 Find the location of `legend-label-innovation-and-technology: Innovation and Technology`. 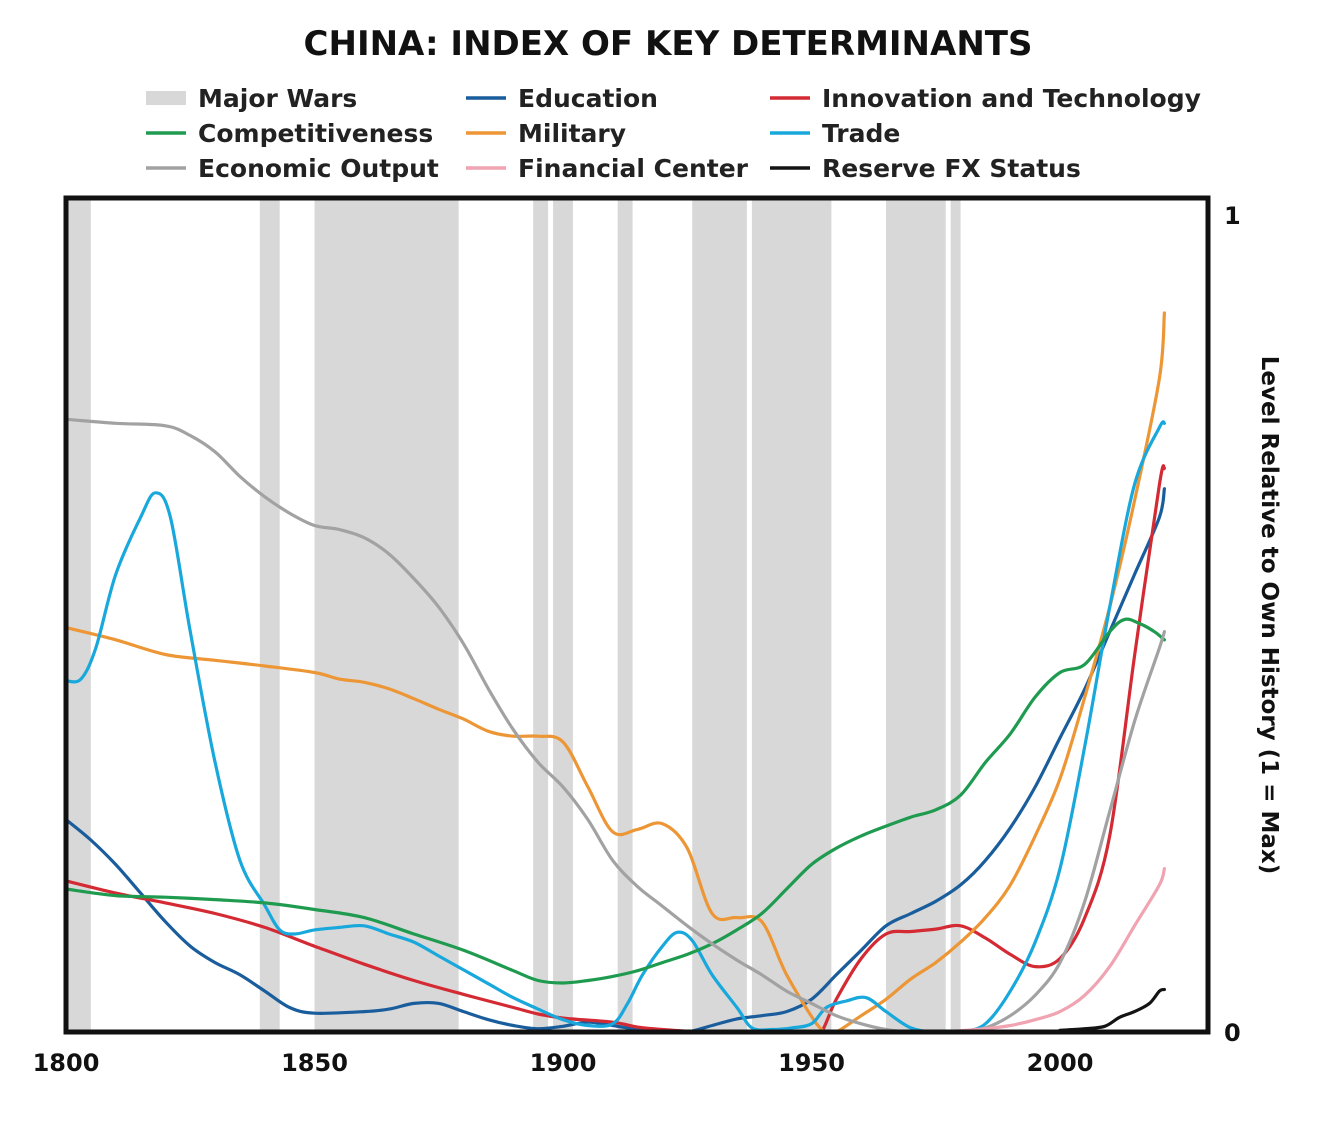

legend-label-innovation-and-technology: Innovation and Technology is located at coordinates (1011, 98).